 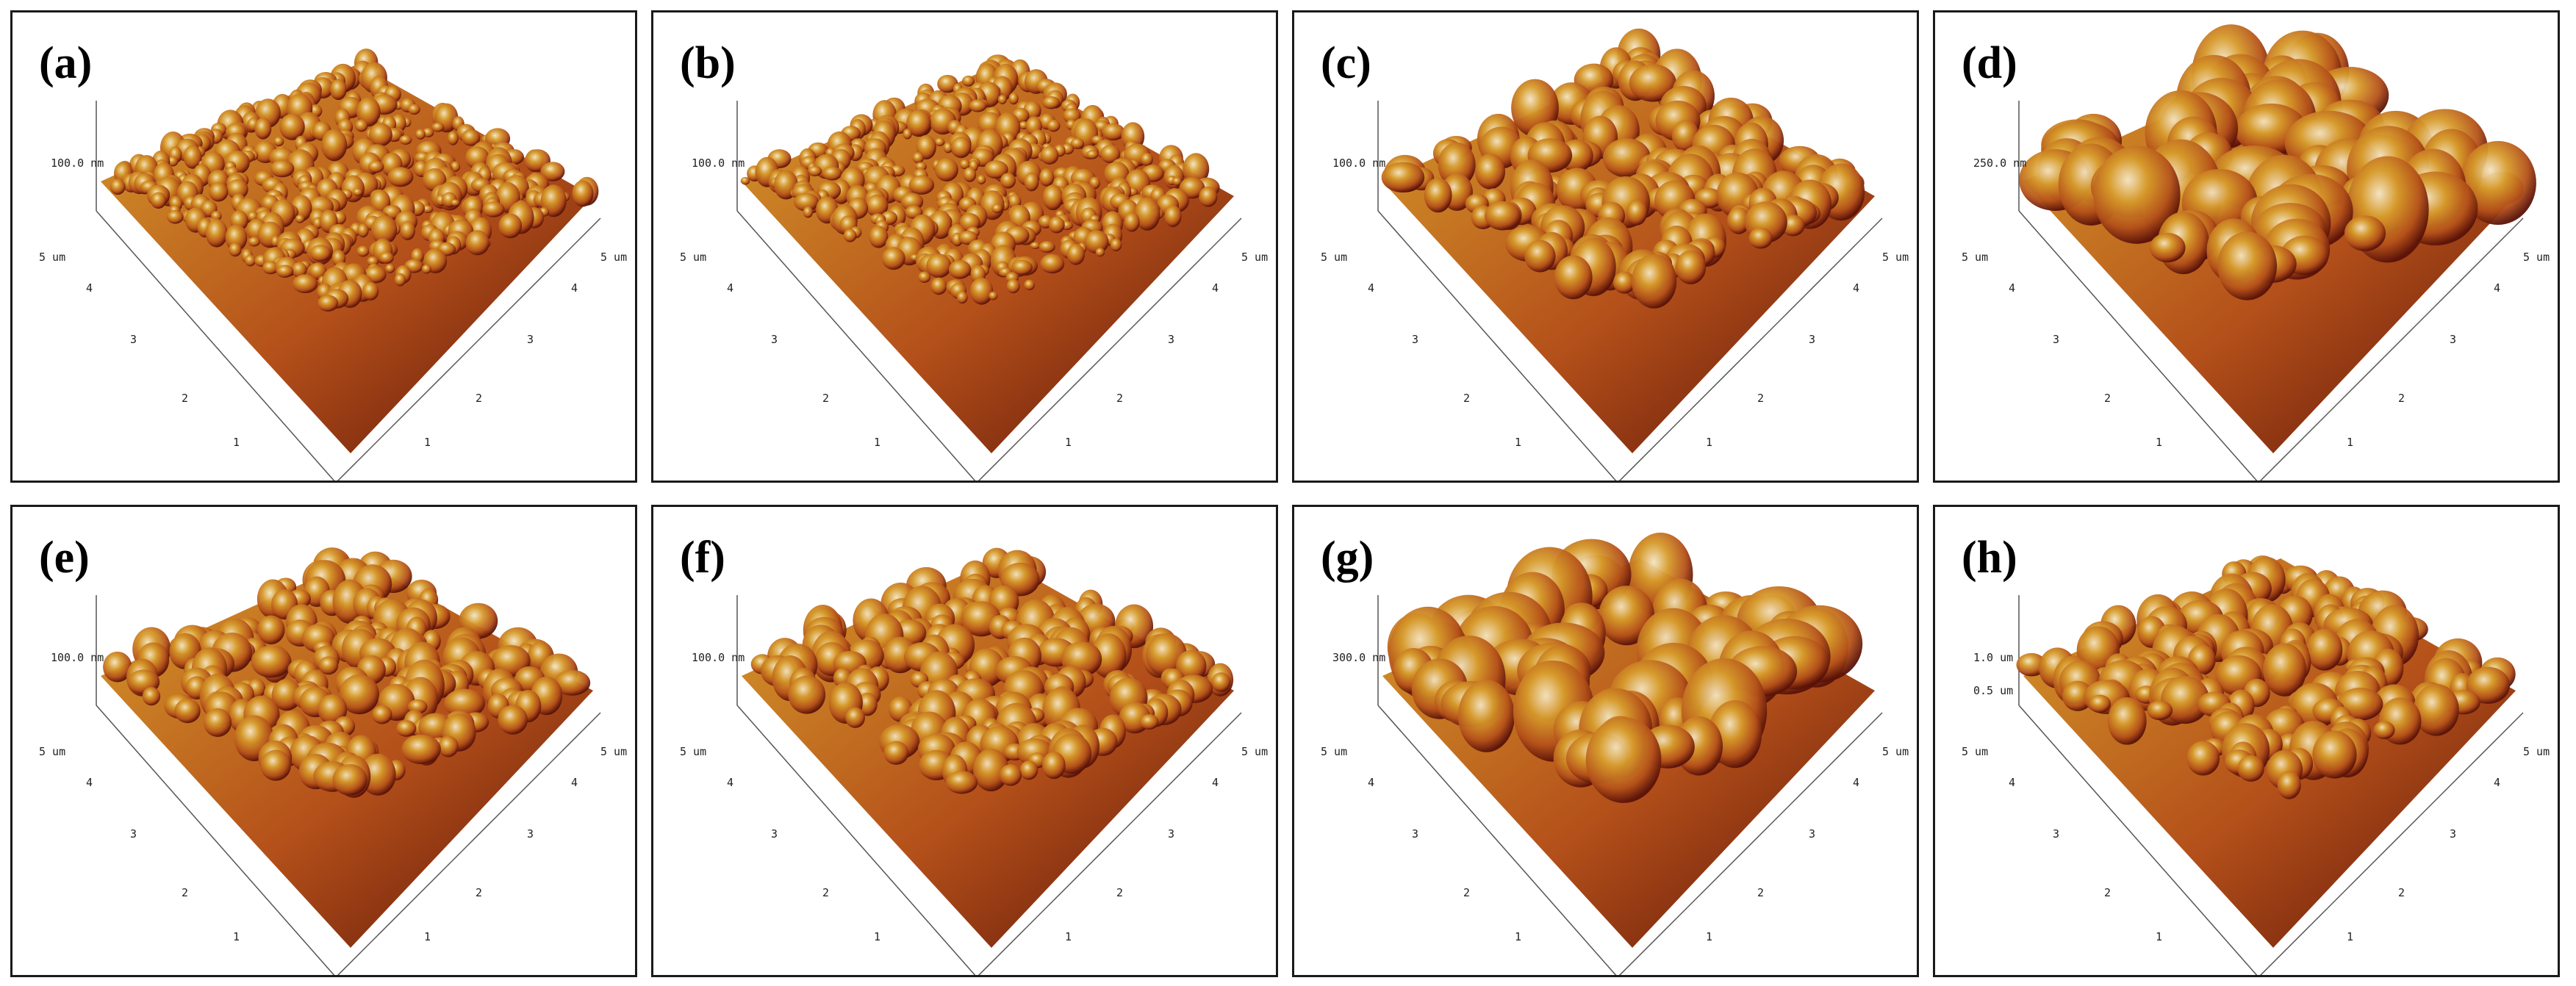 What do you see at coordinates (1346, 63) in the screenshot?
I see `panel-label: (c)` at bounding box center [1346, 63].